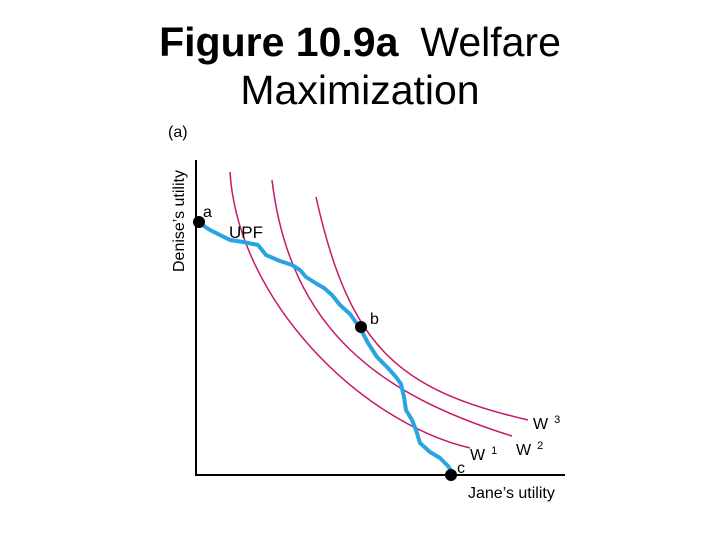 The width and height of the screenshot is (720, 540). Describe the element at coordinates (461, 468) in the screenshot. I see `point-c-label: c` at that location.